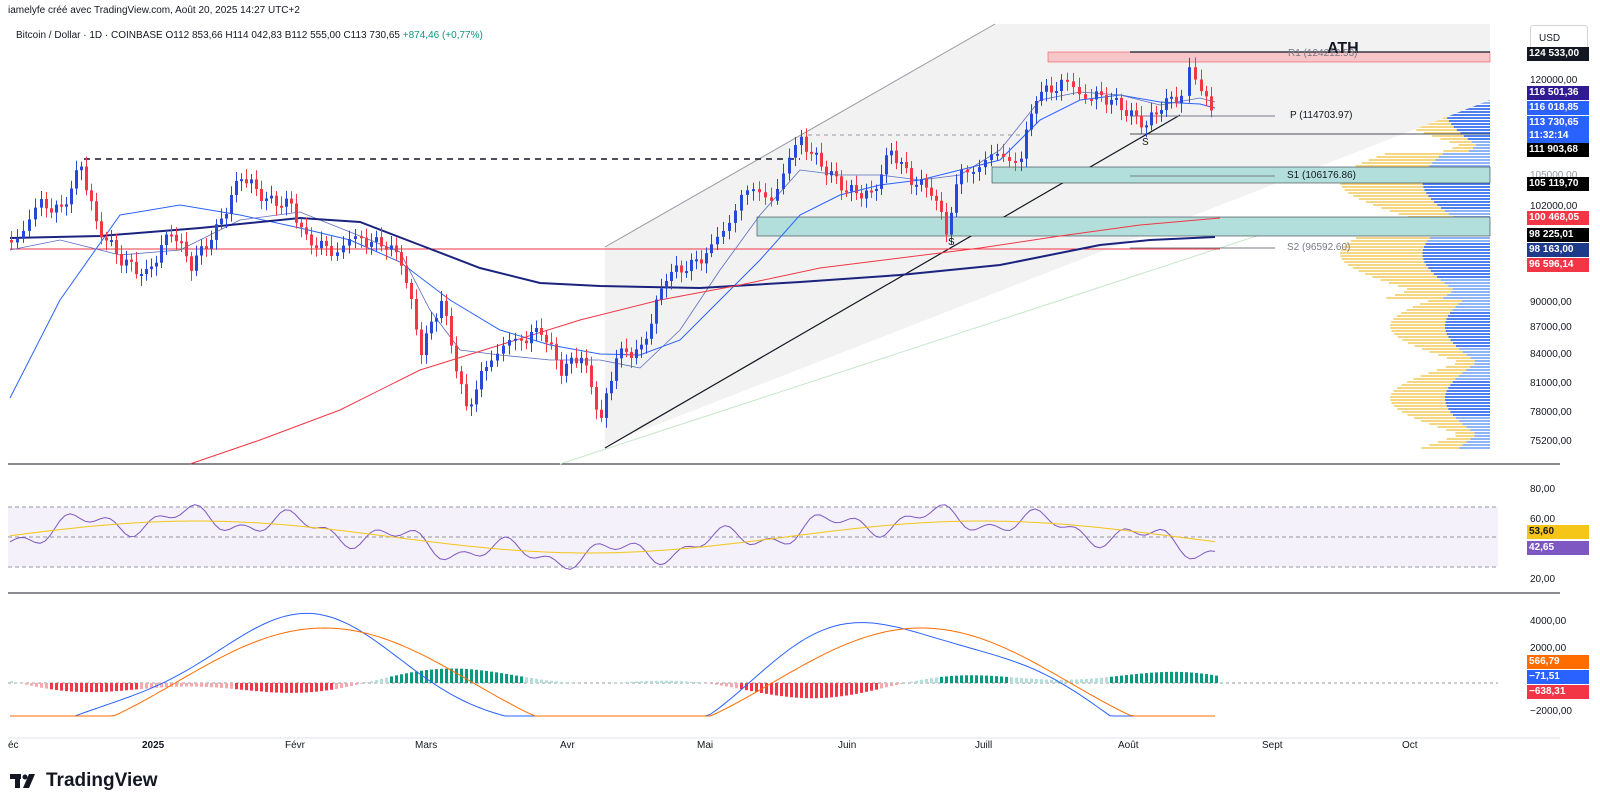 This screenshot has height=808, width=1600. Describe the element at coordinates (1543, 489) in the screenshot. I see `rsi-tick: 80,00` at that location.